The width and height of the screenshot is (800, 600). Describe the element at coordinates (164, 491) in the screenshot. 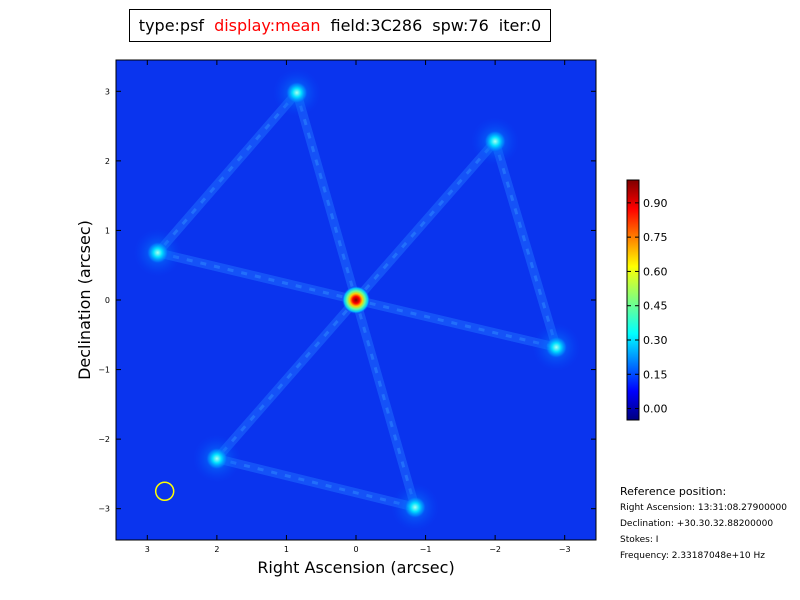

I see `beam-marker` at that location.